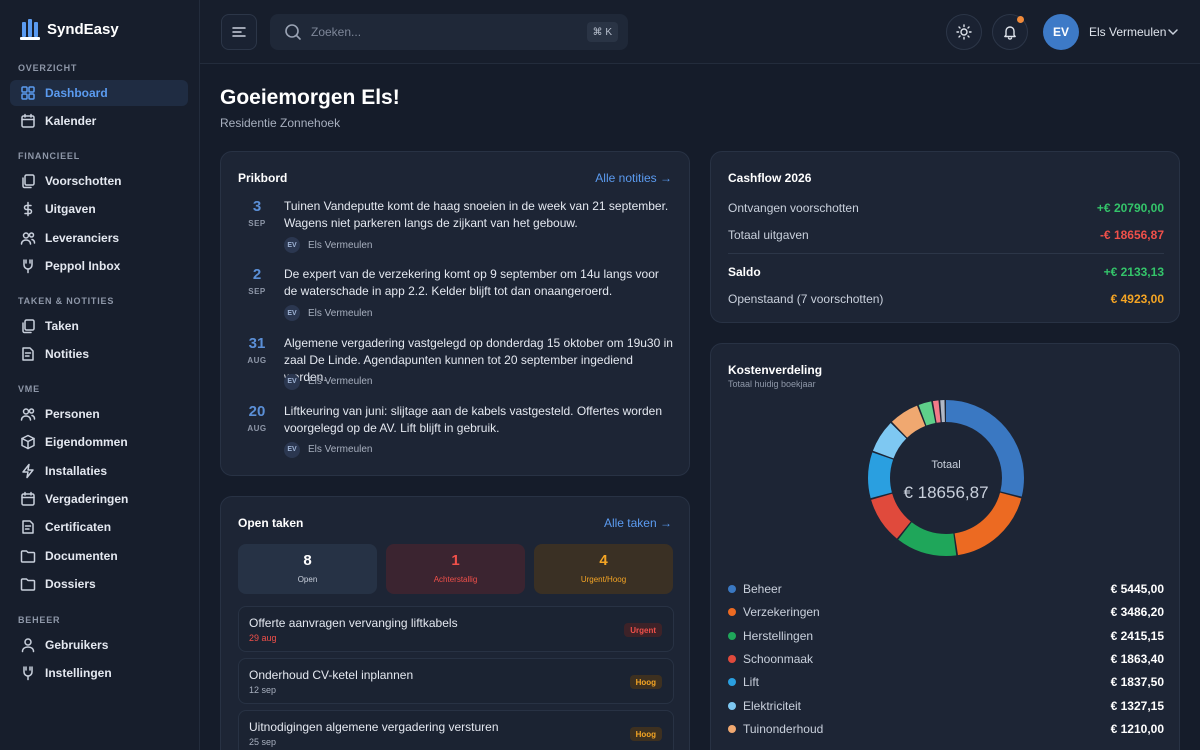 The image size is (1200, 750). I want to click on priority-badge: Hoog, so click(645, 734).